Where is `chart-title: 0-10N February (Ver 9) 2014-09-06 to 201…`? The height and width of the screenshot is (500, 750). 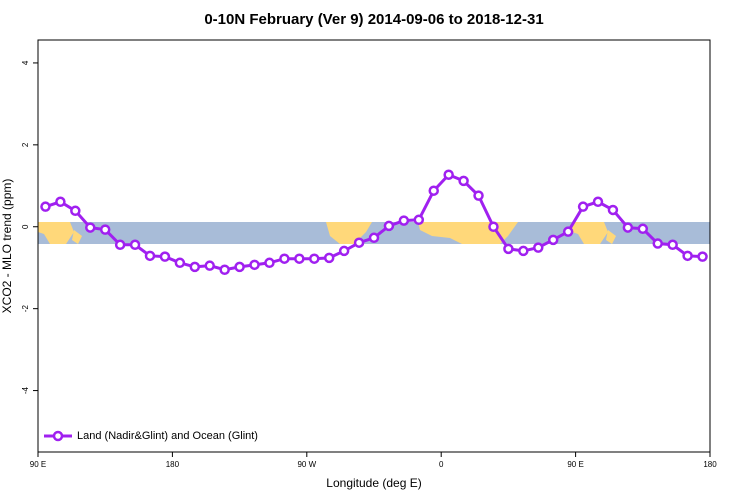
chart-title: 0-10N February (Ver 9) 2014-09-06 to 201… is located at coordinates (373, 19).